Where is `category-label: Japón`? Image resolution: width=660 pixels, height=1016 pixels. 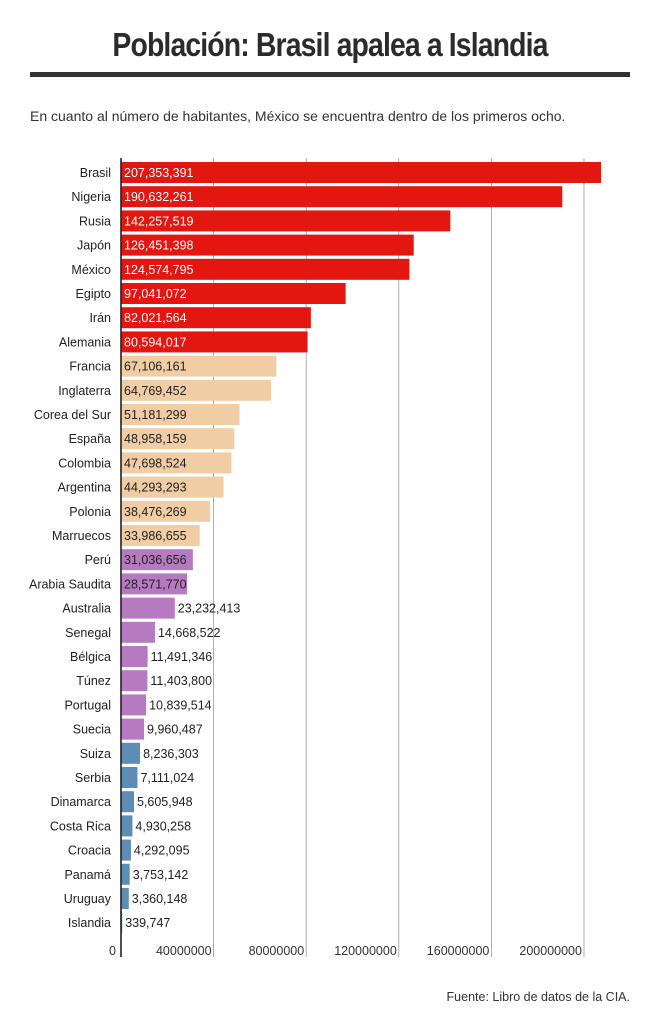
category-label: Japón is located at coordinates (94, 246).